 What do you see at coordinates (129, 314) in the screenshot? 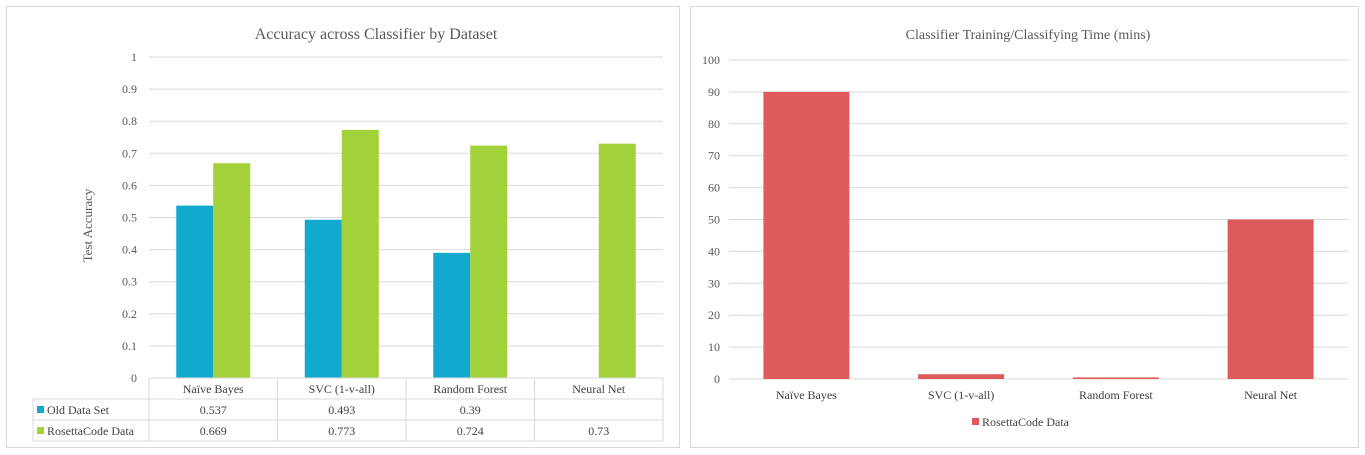
I see `y-tick-label: 0.2` at bounding box center [129, 314].